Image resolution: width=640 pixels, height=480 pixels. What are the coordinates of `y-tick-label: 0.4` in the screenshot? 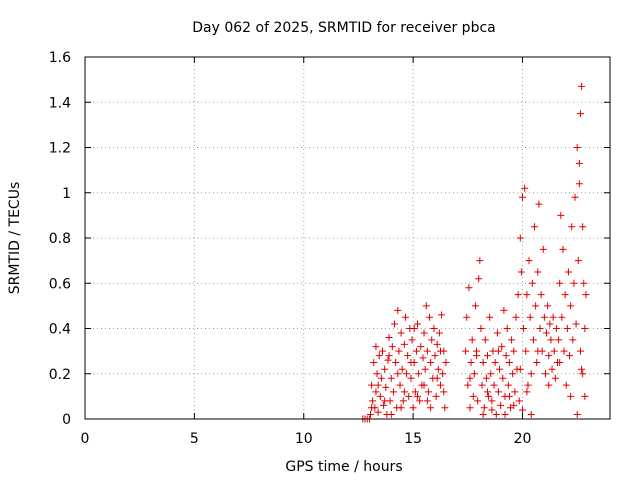 It's located at (60, 330).